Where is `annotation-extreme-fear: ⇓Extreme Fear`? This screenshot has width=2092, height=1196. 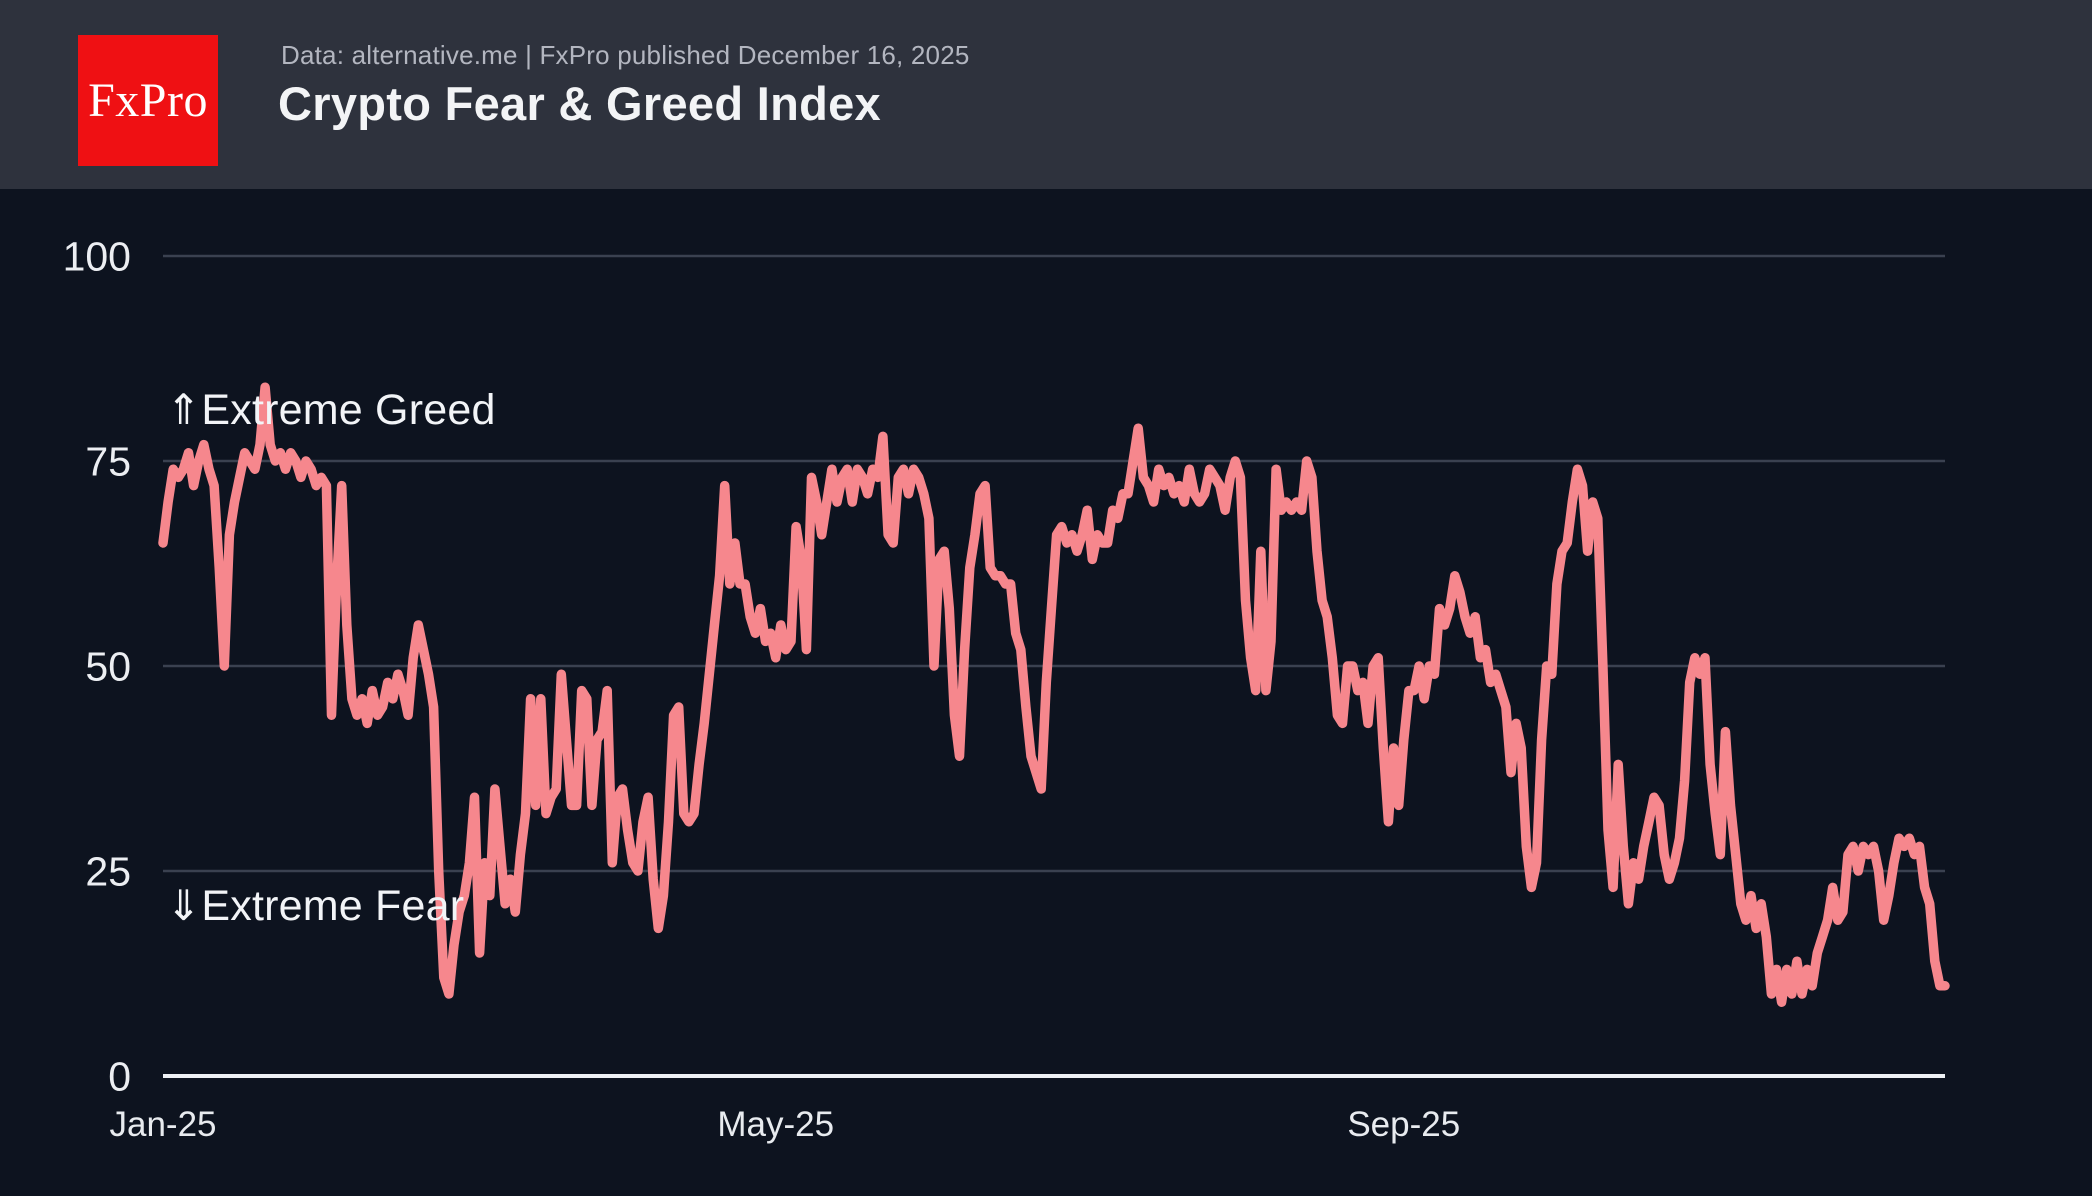 annotation-extreme-fear: ⇓Extreme Fear is located at coordinates (315, 906).